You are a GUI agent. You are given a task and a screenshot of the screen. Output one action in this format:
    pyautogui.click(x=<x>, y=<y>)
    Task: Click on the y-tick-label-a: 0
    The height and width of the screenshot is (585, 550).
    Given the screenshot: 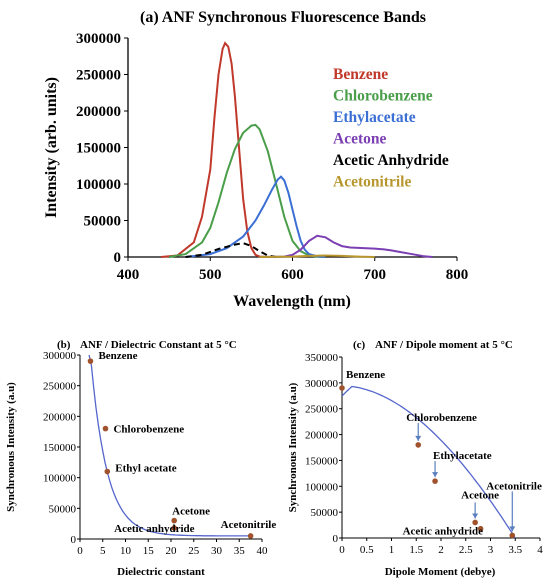 What is the action you would take?
    pyautogui.click(x=118, y=258)
    